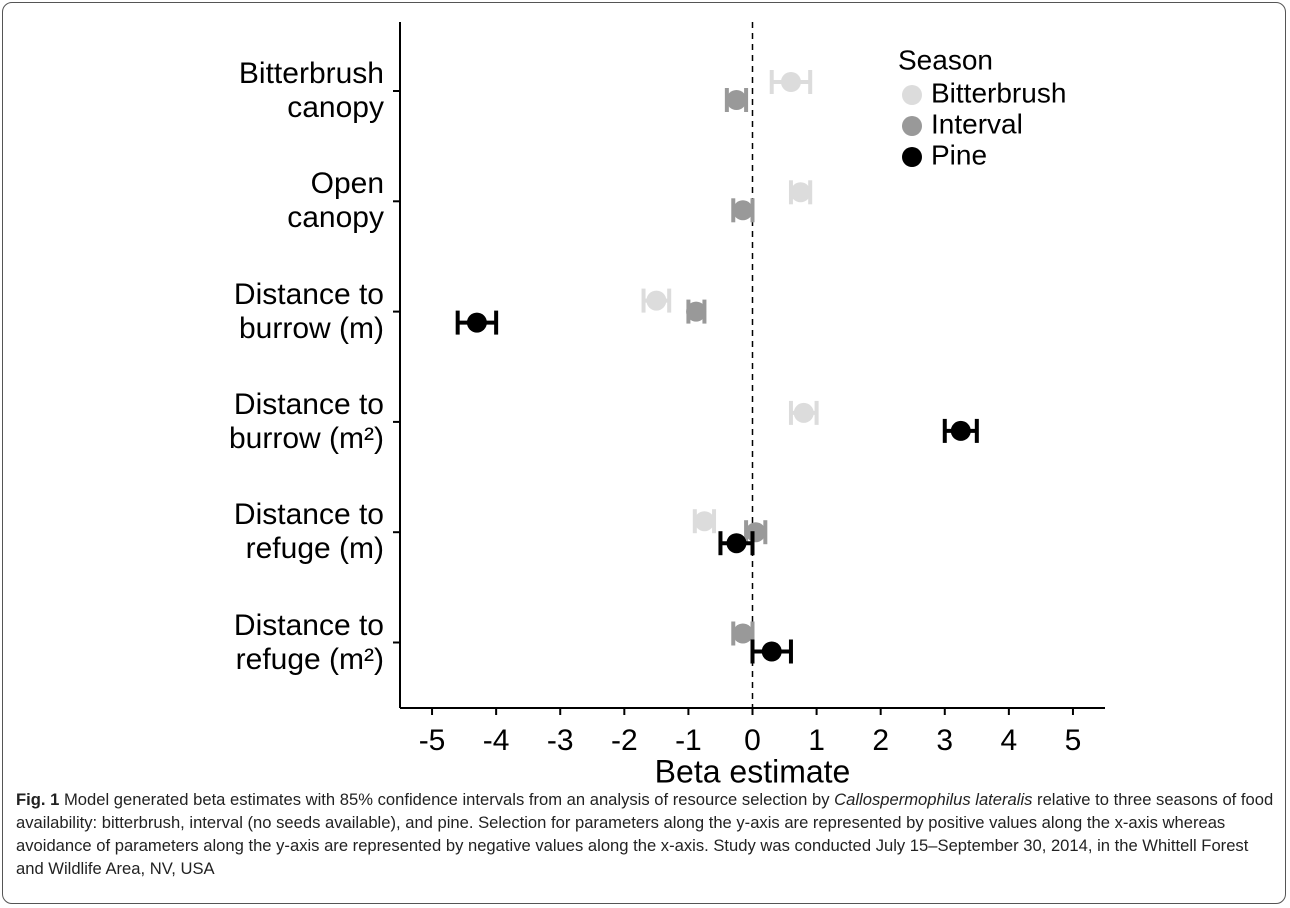  Describe the element at coordinates (38, 799) in the screenshot. I see `caption-label: Fig. 1` at that location.